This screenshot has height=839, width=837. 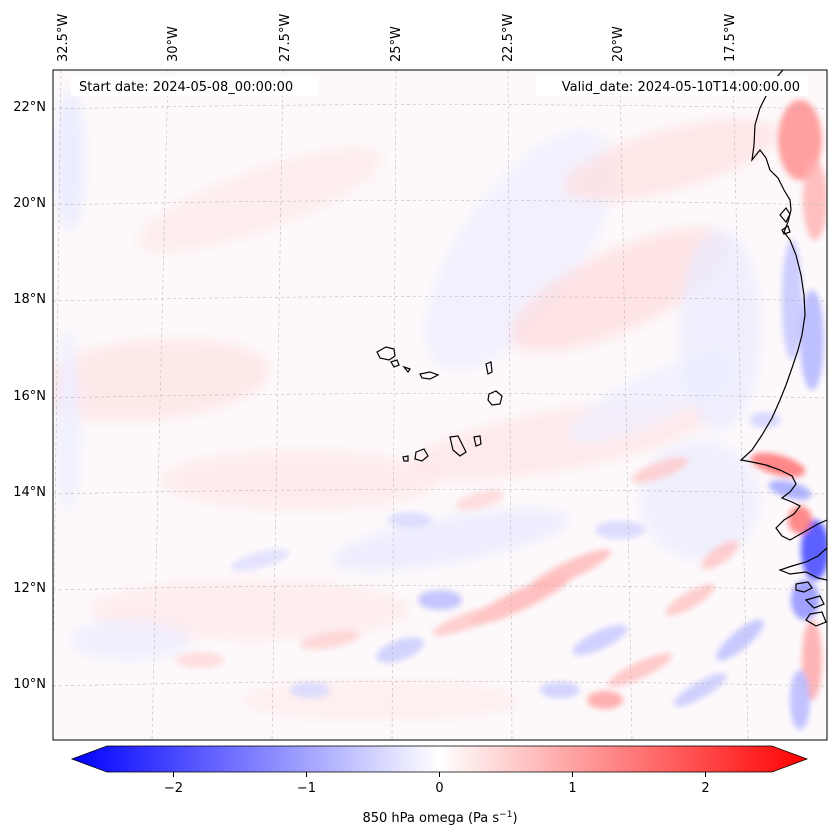 I want to click on colorbar: −2 −1 0 1 2 850 hPa omega (Pa s−1), so click(x=439, y=785).